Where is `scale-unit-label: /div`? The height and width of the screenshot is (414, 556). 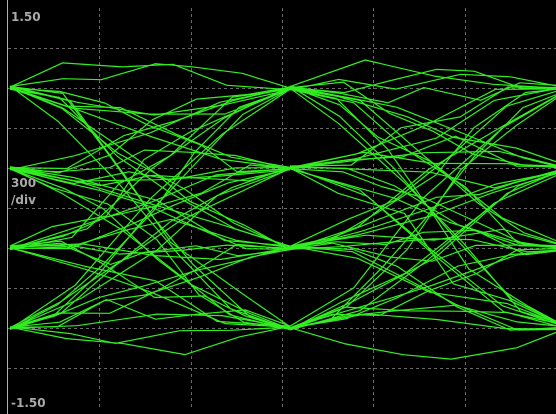
scale-unit-label: /div is located at coordinates (23, 200).